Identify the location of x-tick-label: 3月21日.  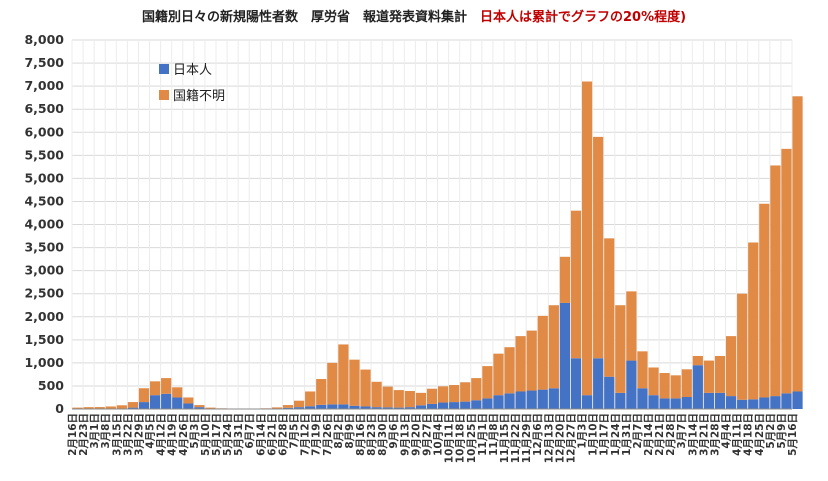
(704, 434).